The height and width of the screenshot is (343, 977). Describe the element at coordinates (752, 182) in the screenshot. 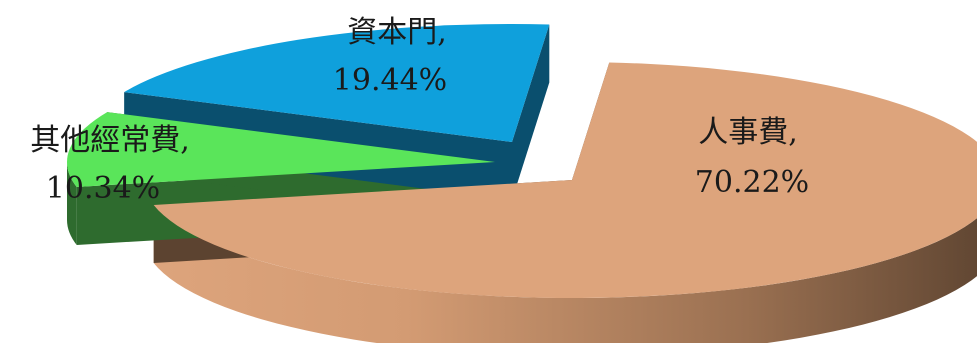

I see `slice-label-personnel-value: 70.22%` at that location.